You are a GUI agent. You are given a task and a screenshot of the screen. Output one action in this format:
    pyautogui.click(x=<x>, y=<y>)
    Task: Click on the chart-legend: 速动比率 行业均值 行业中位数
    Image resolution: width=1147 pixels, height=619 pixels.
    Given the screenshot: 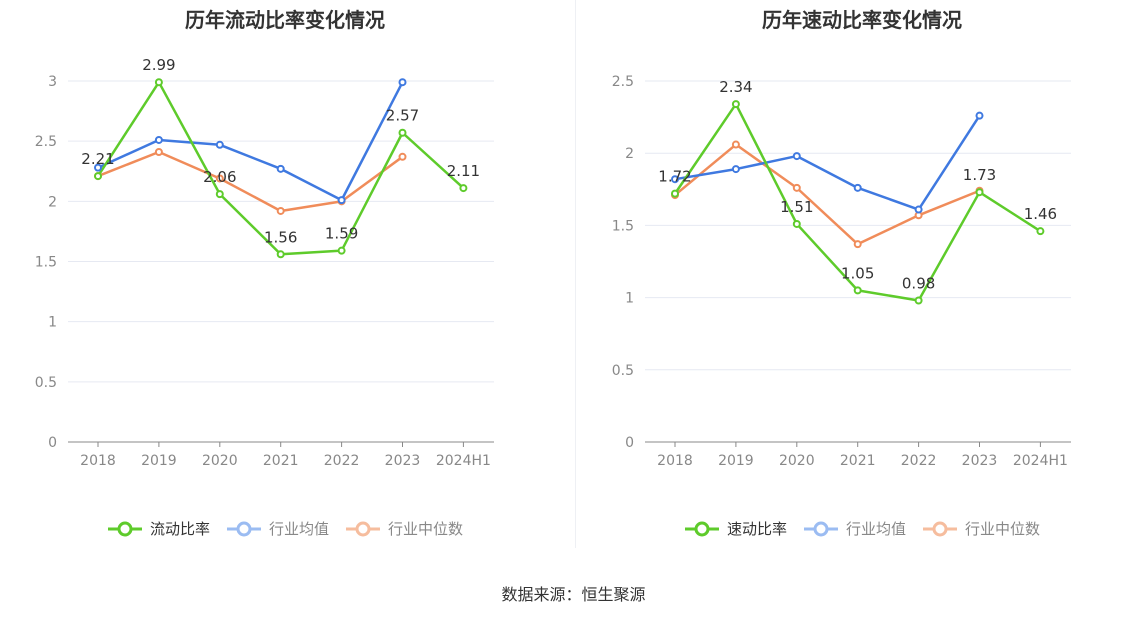 What is the action you would take?
    pyautogui.click(x=862, y=528)
    